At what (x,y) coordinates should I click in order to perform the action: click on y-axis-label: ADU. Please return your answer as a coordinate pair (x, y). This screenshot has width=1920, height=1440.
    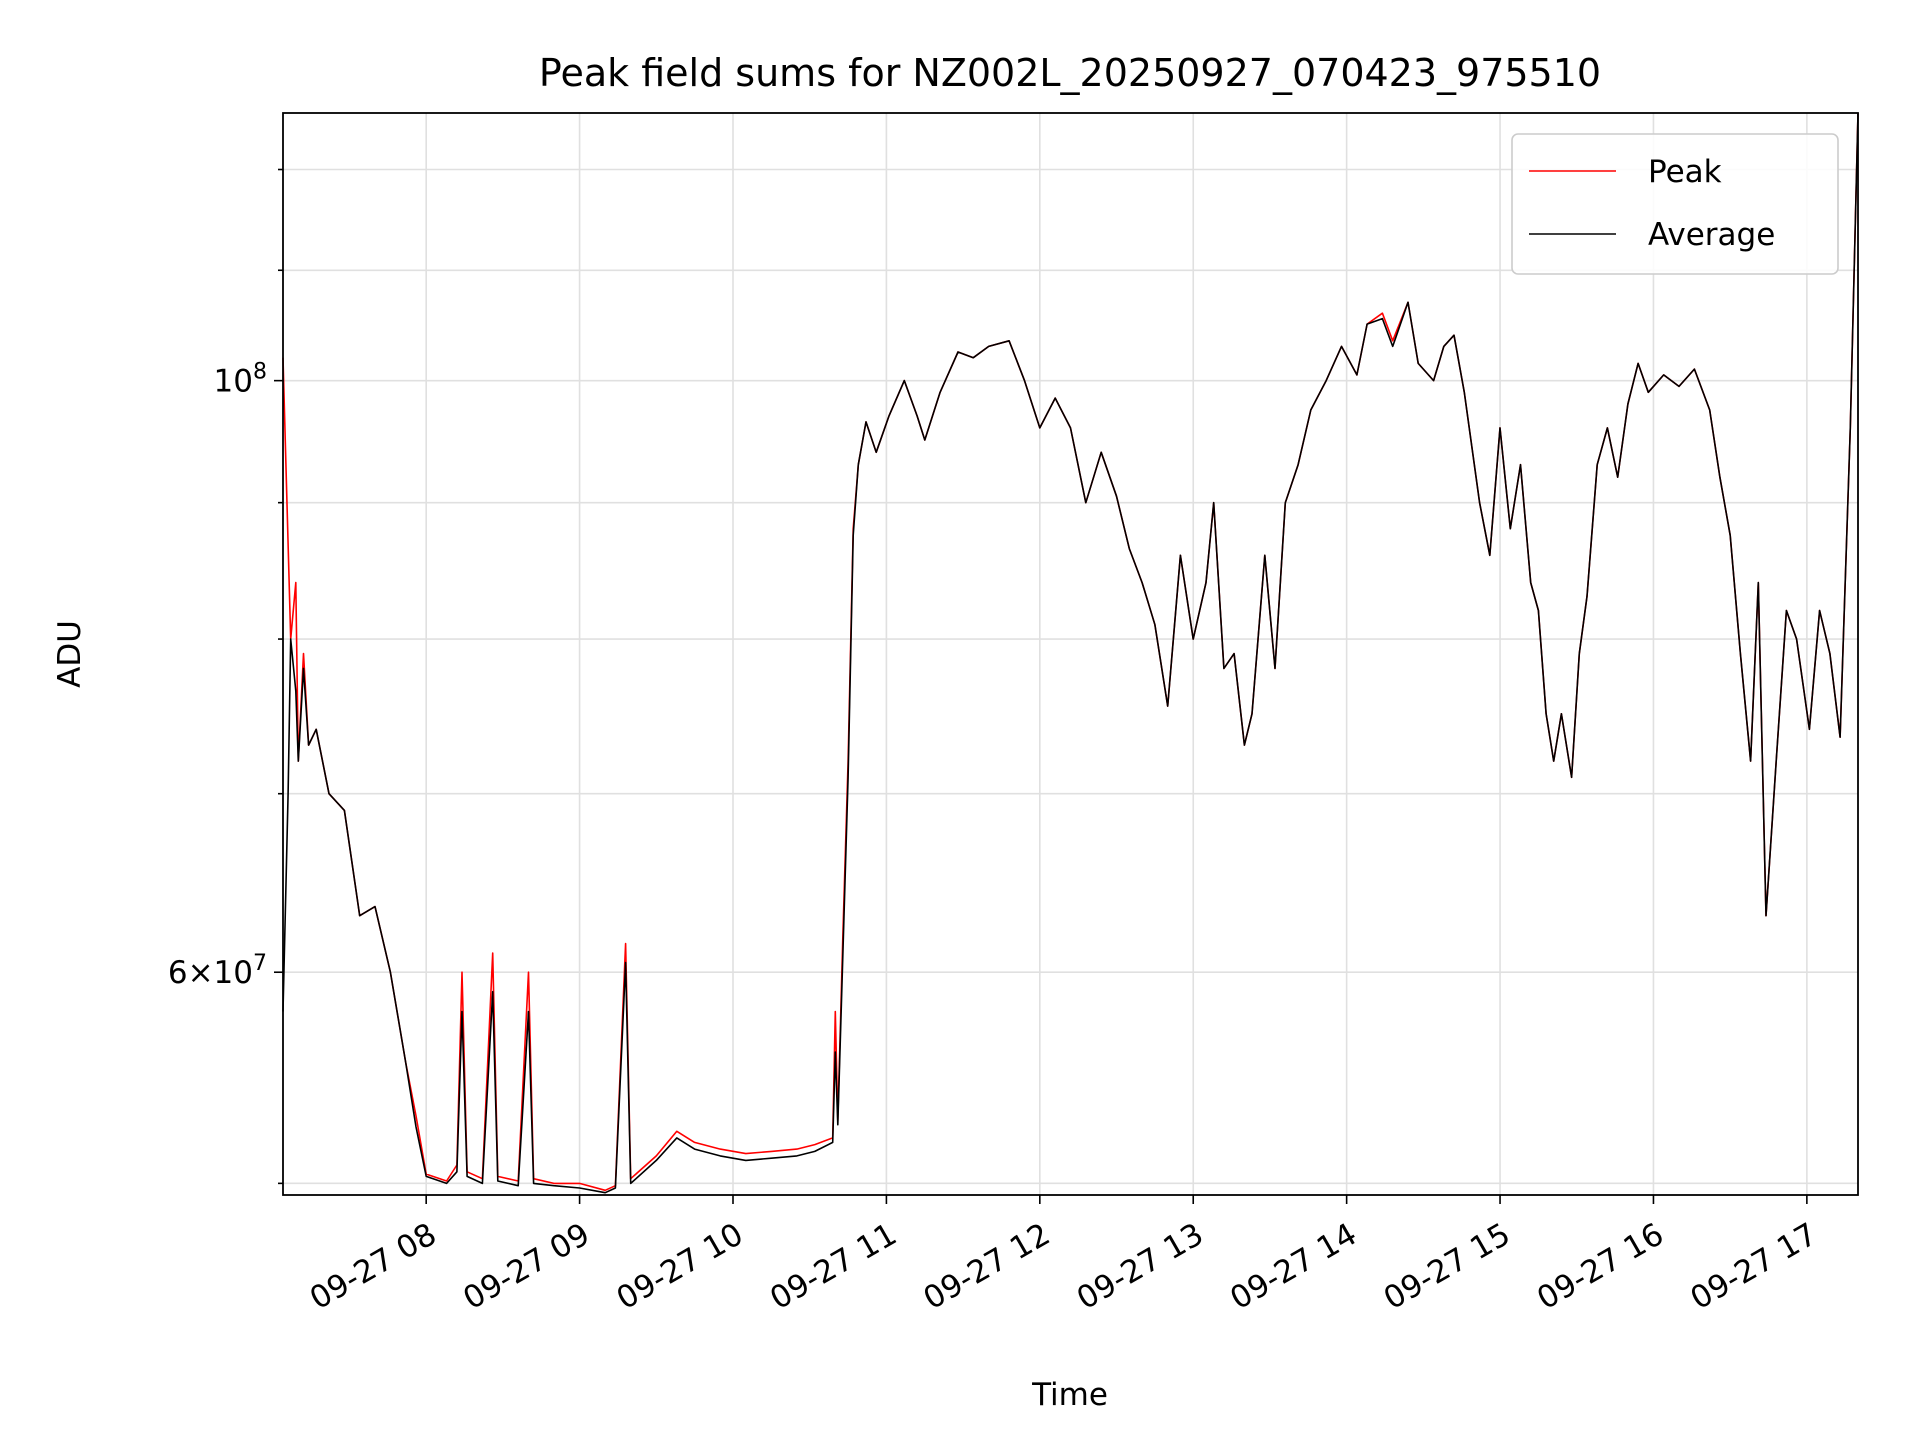
    Looking at the image, I should click on (70, 654).